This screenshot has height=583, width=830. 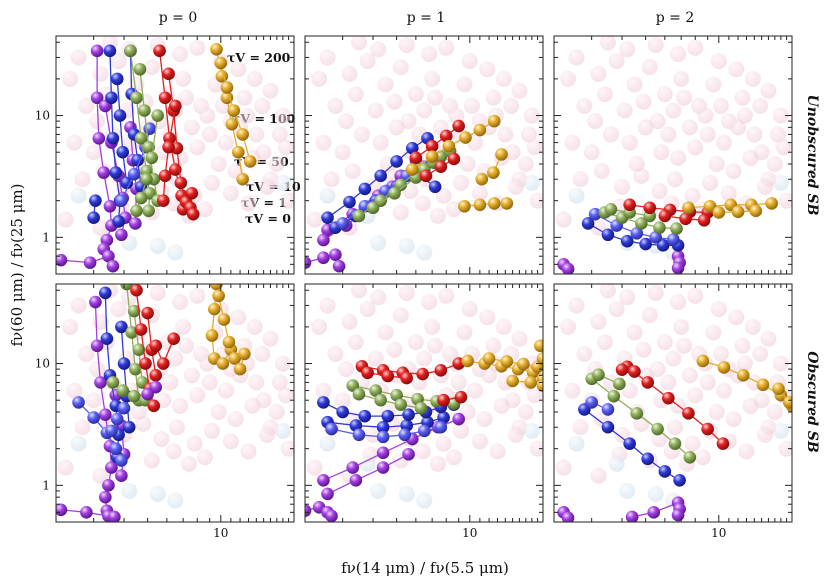 I want to click on x-tick-label: 10, so click(x=718, y=533).